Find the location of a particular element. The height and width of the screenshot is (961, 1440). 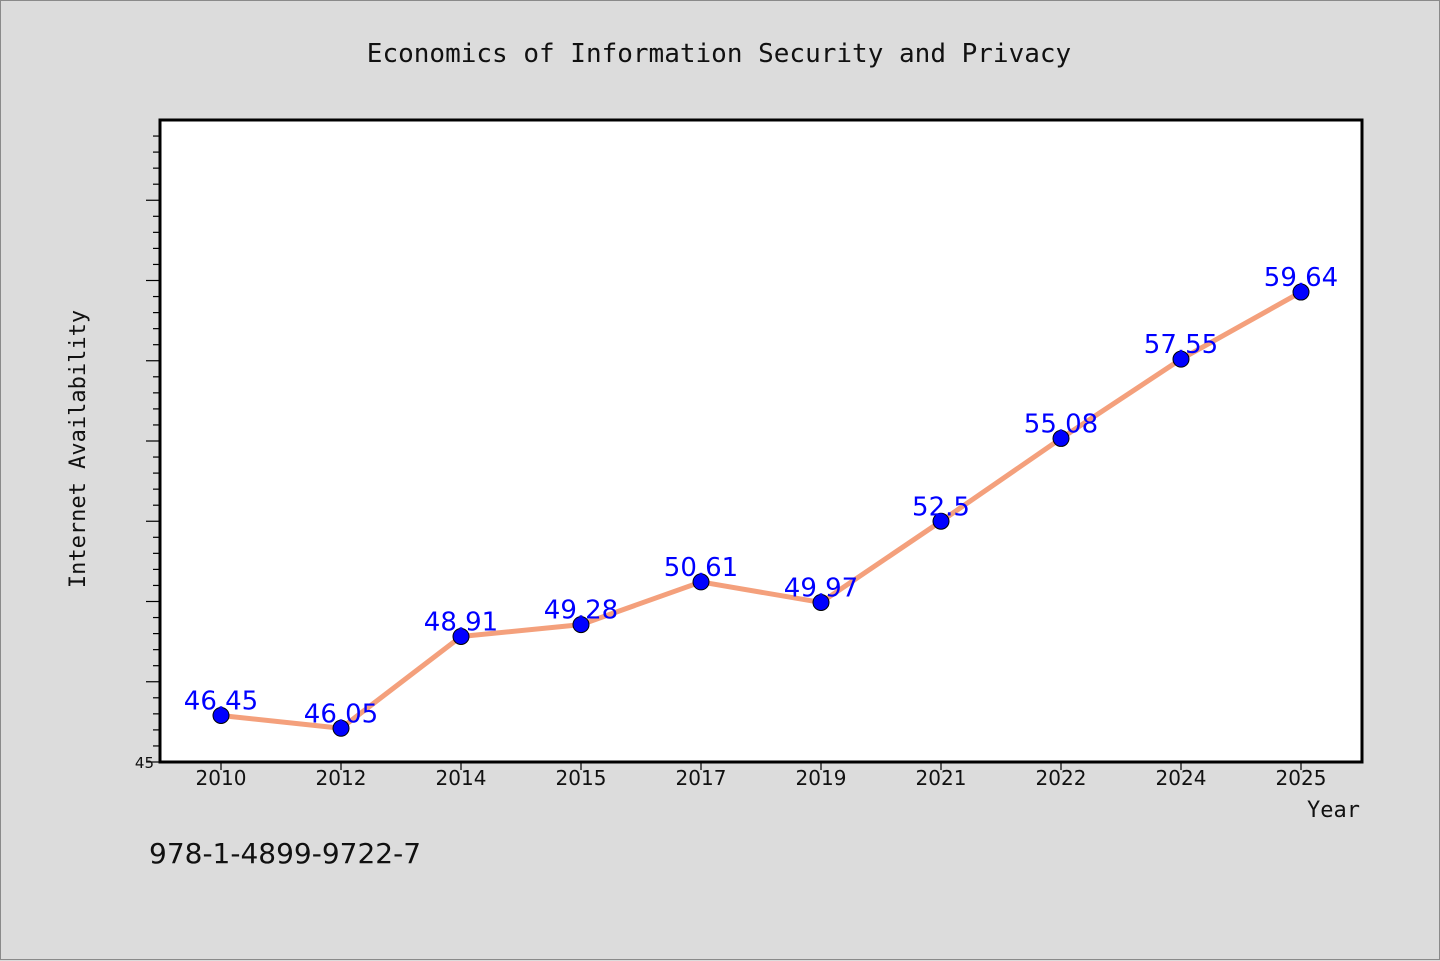

x-tick-label: 2021 is located at coordinates (941, 778).